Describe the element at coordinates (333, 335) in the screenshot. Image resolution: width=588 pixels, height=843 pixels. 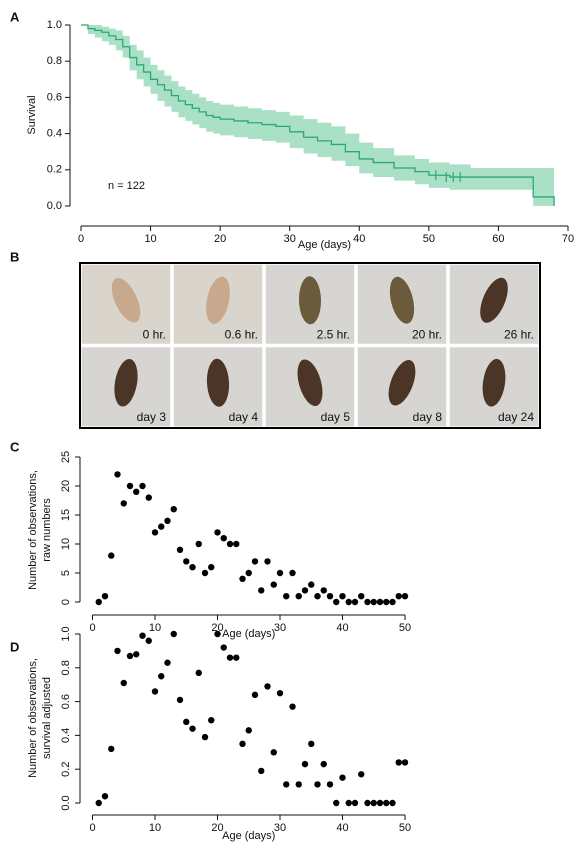
I see `photo-caption: 2.5 hr.` at that location.